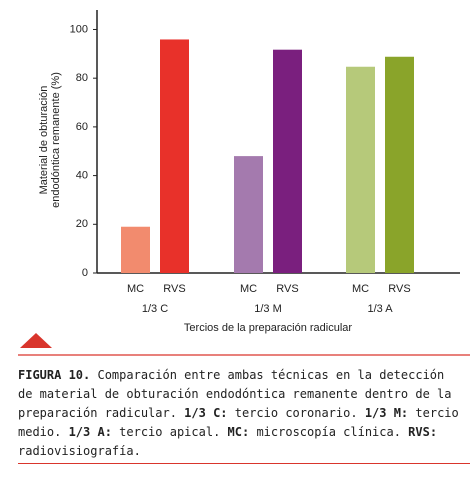  I want to click on y-axis-label-line: Material de obturación, so click(44, 140).